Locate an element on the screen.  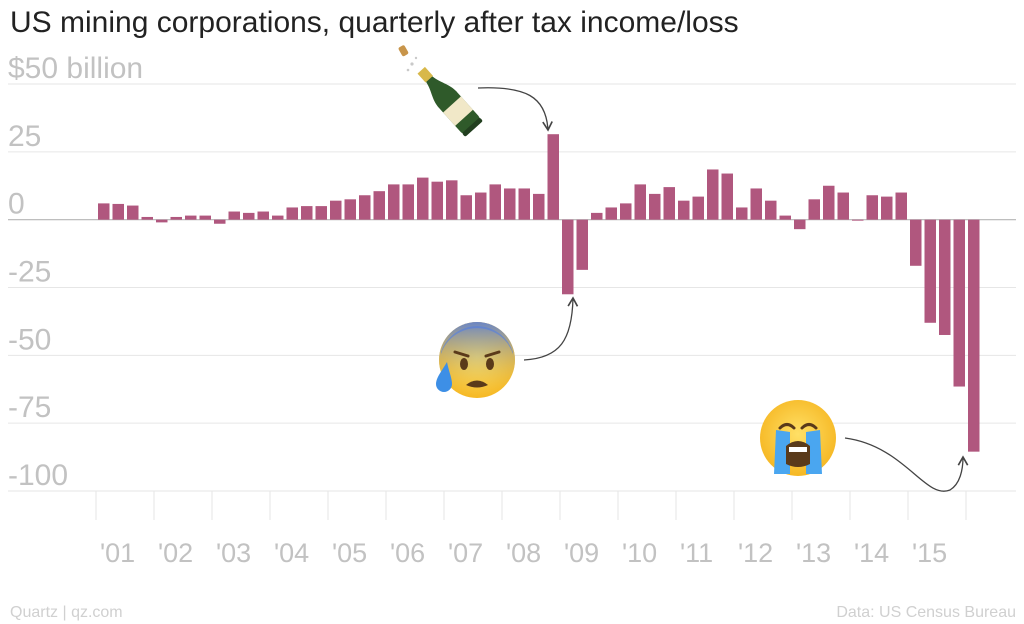
bar-2002Q4 is located at coordinates (205, 217).